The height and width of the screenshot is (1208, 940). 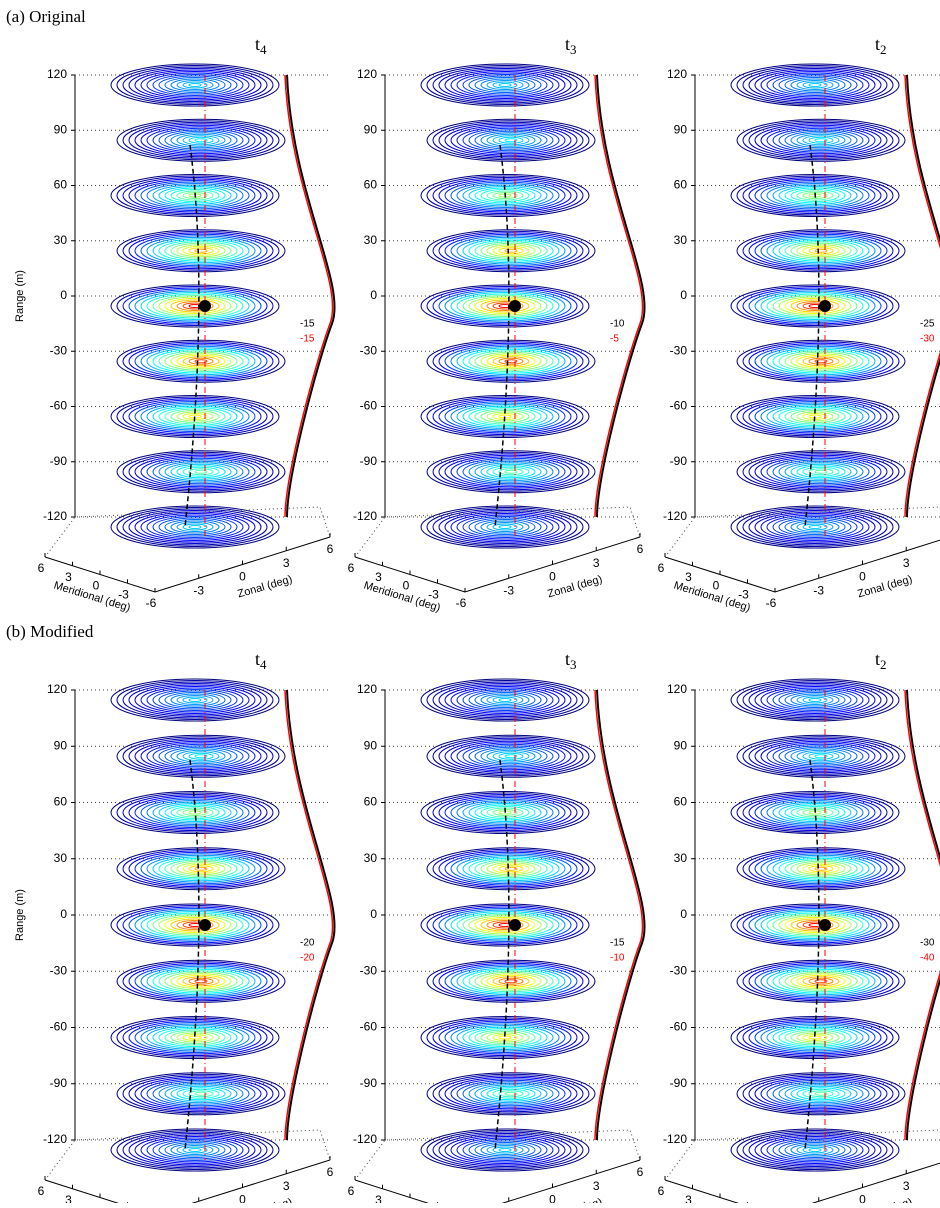 I want to click on title-sub: 2, so click(x=883, y=49).